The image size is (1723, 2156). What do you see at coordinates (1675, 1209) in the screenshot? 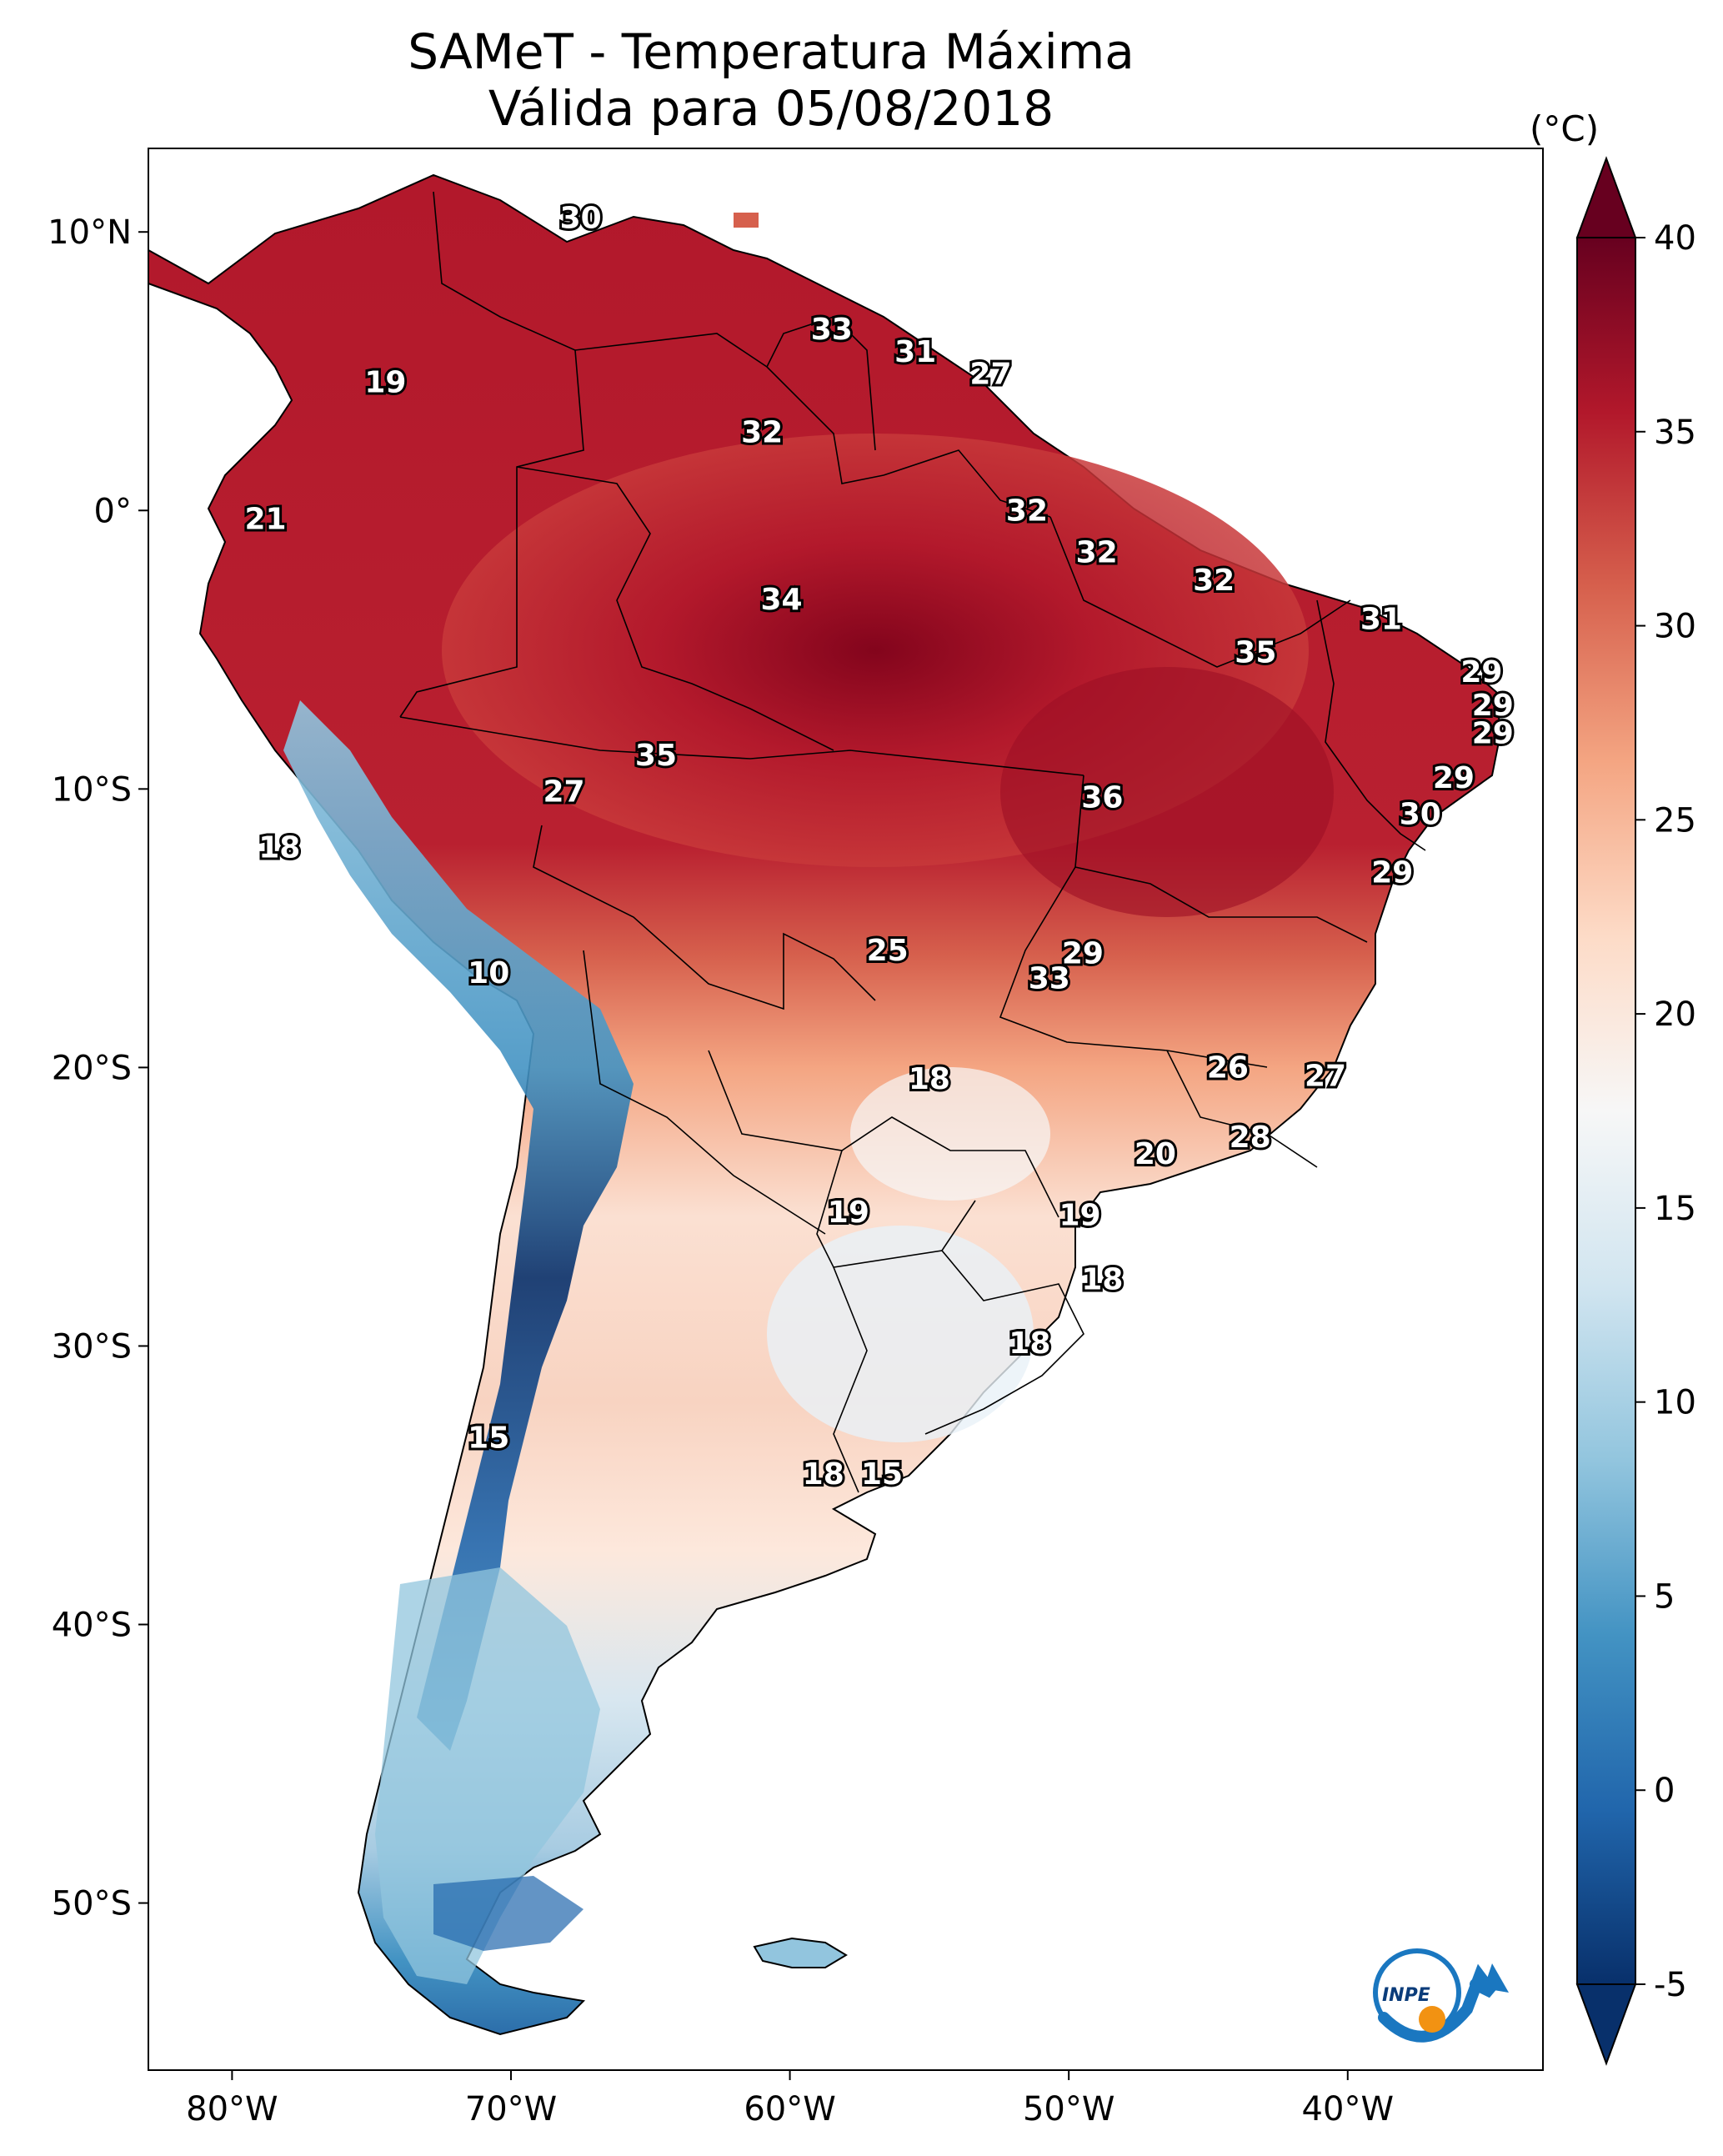
I see `colorbar-tick-label: 15` at bounding box center [1675, 1209].